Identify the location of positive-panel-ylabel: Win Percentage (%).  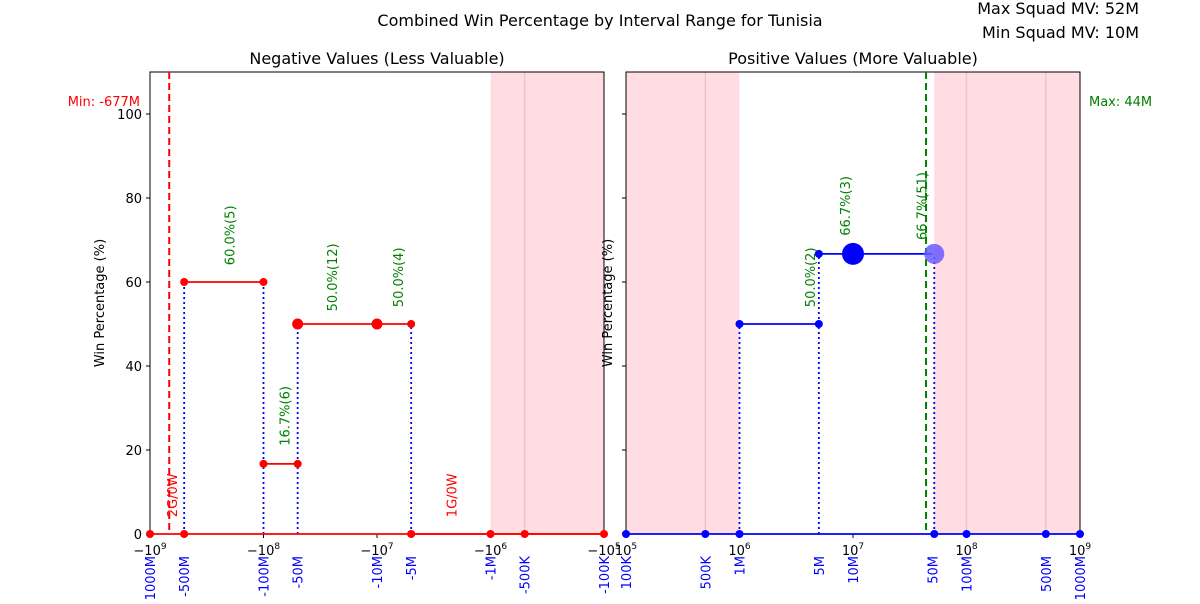
(608, 303).